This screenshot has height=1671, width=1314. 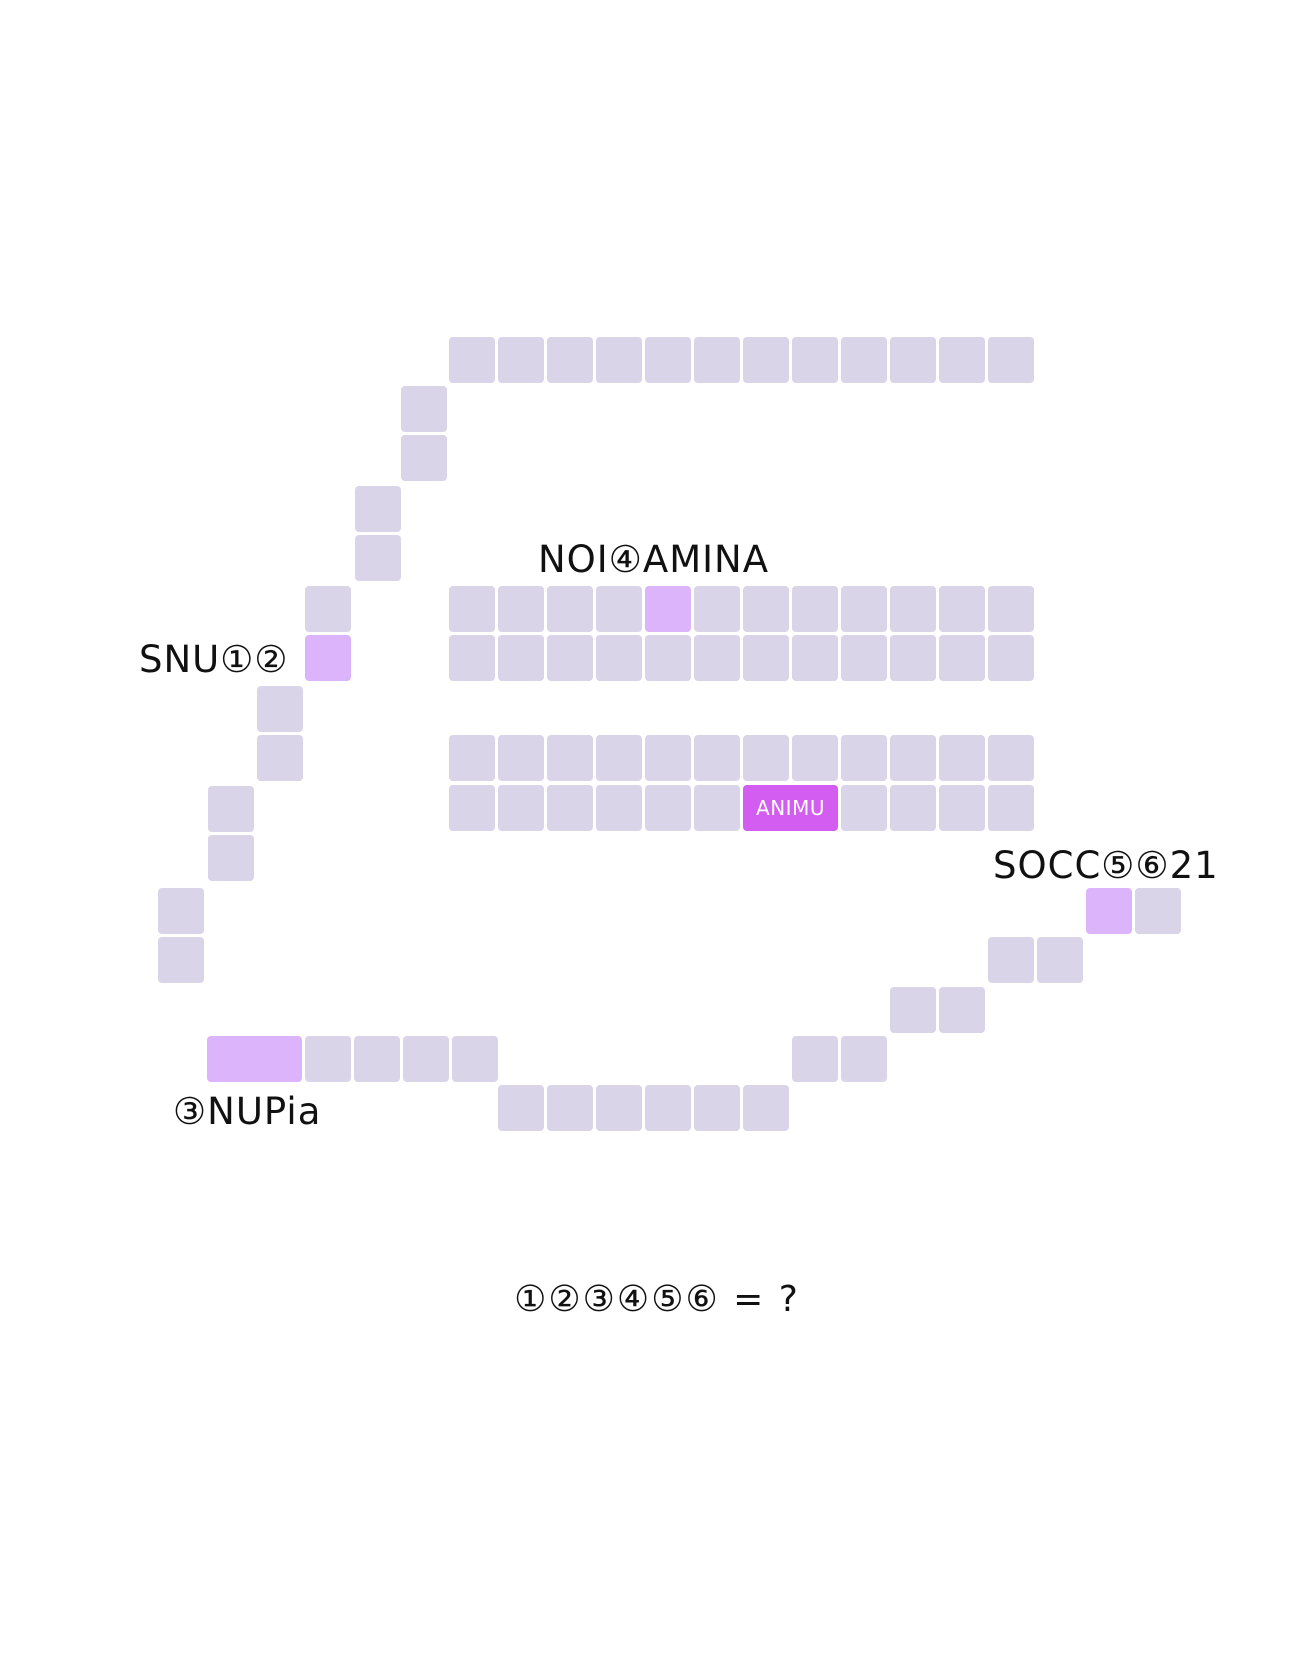 What do you see at coordinates (654, 559) in the screenshot?
I see `clue-noitamina: NOI④AMINA` at bounding box center [654, 559].